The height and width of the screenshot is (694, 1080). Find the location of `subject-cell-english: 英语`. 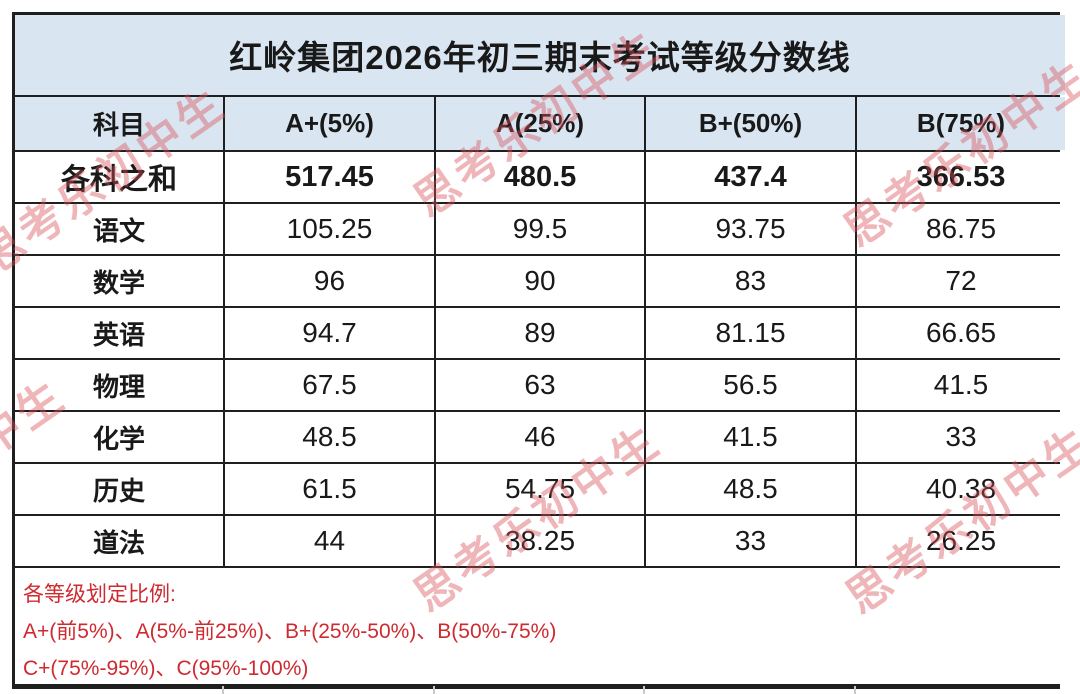

subject-cell-english: 英语 is located at coordinates (119, 333).